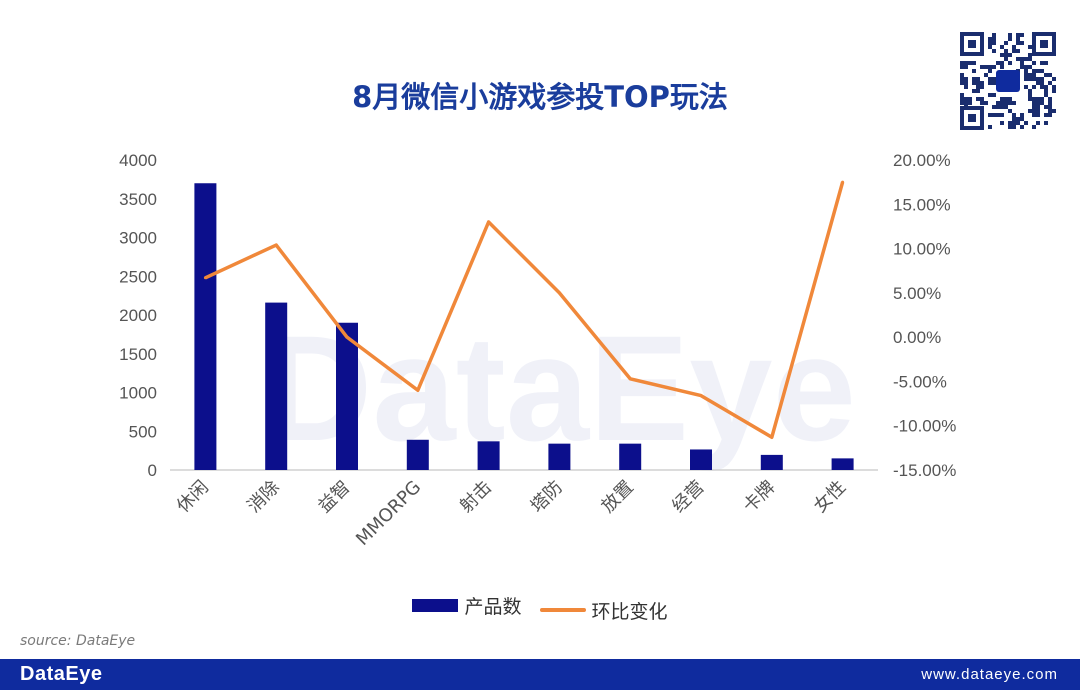  Describe the element at coordinates (152, 470) in the screenshot. I see `y-left-tick-label: 0` at that location.